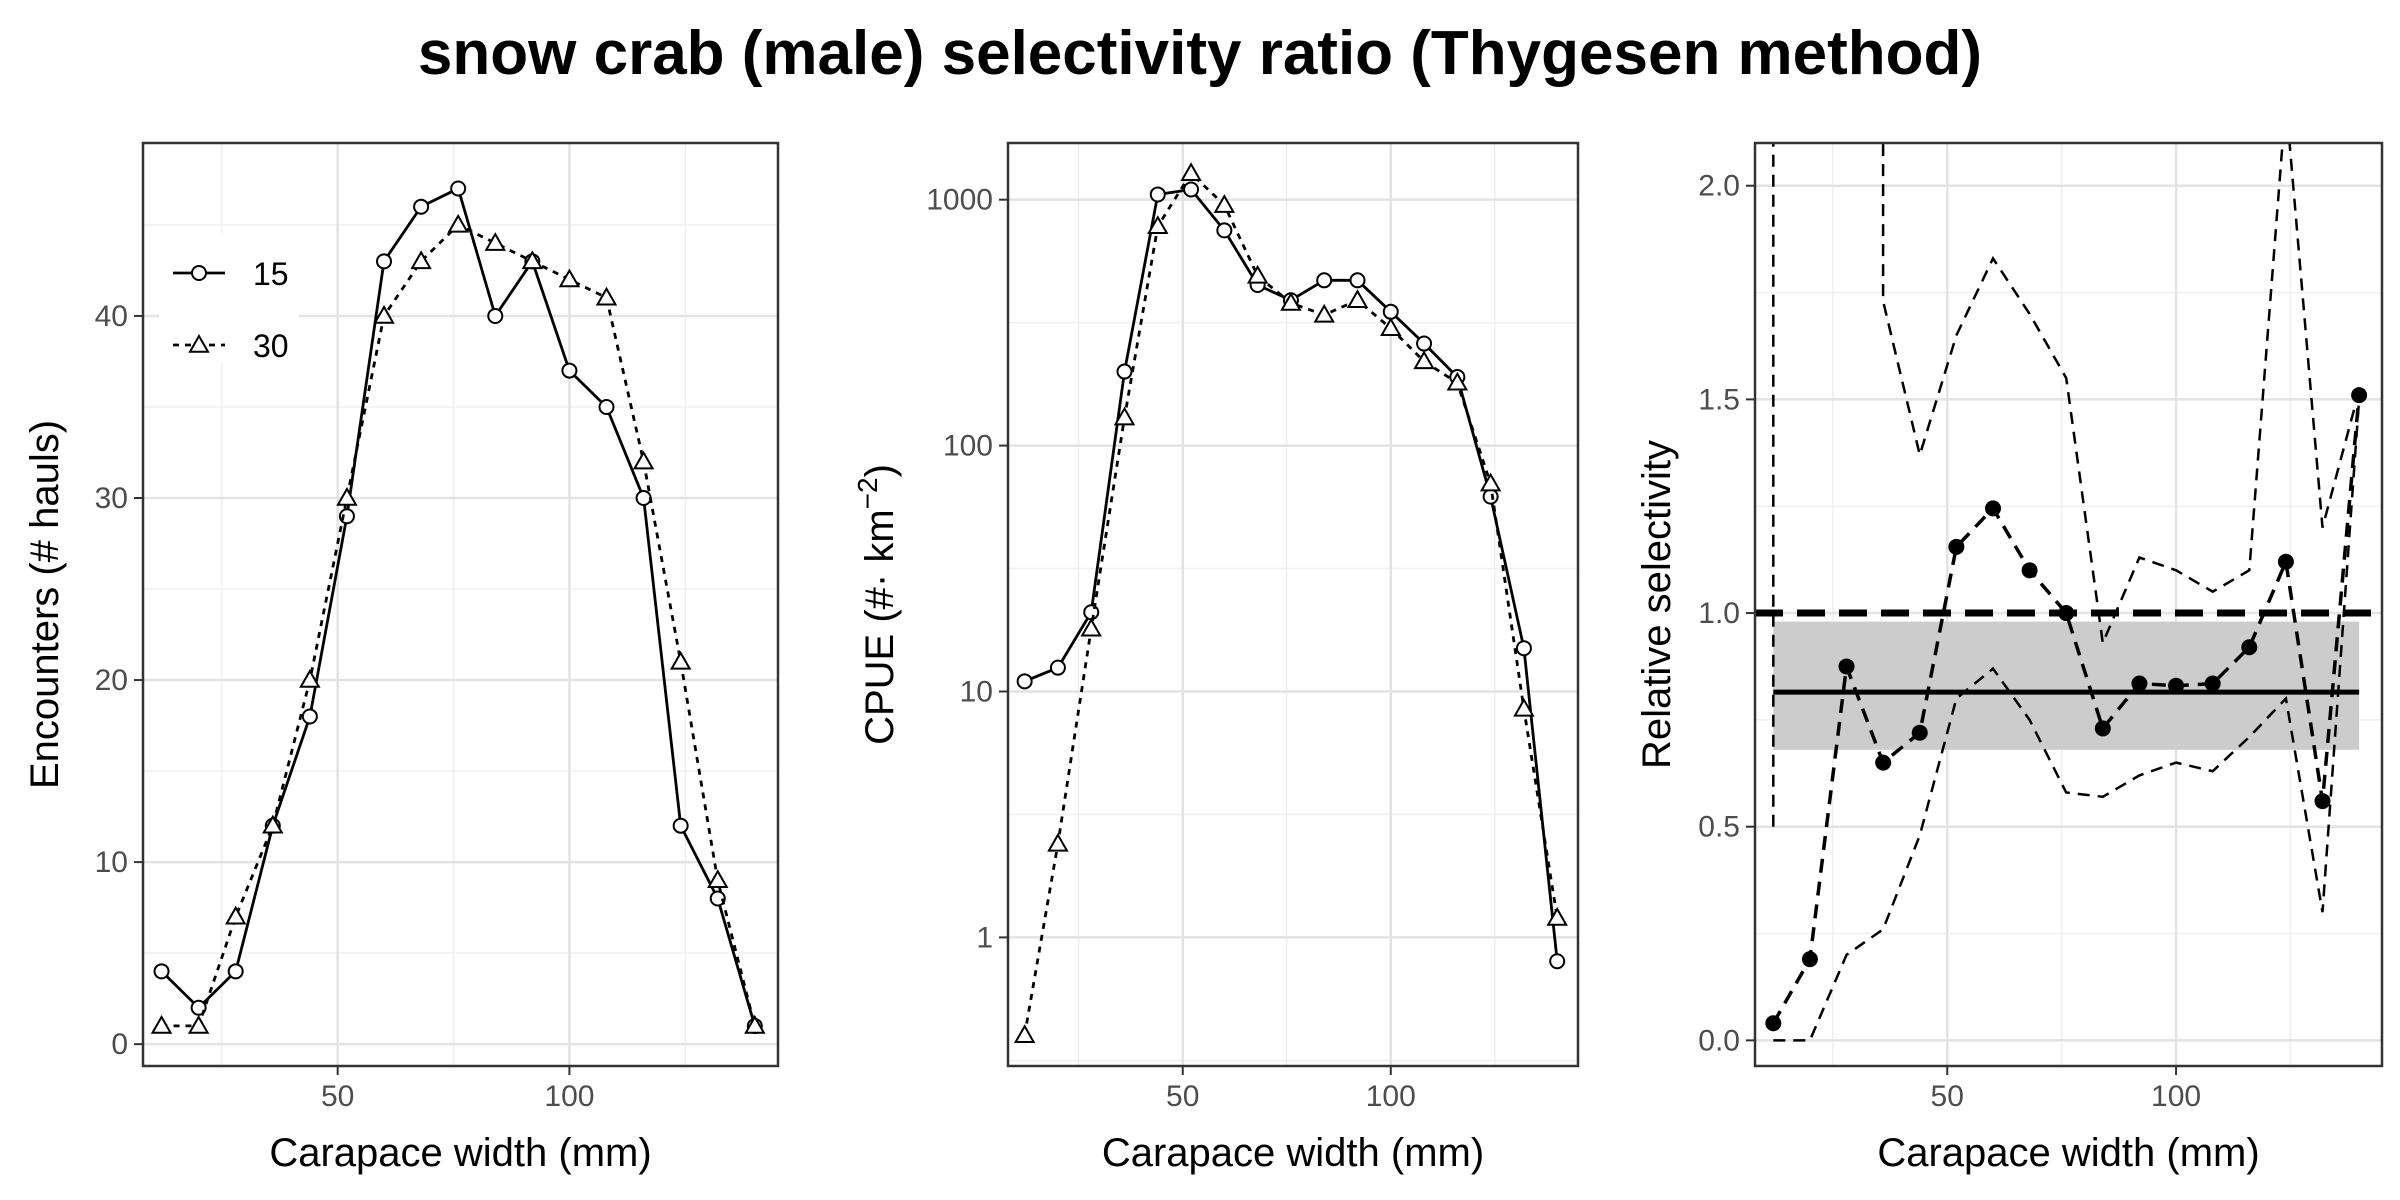  I want to click on selectivity-line, so click(2066, 709).